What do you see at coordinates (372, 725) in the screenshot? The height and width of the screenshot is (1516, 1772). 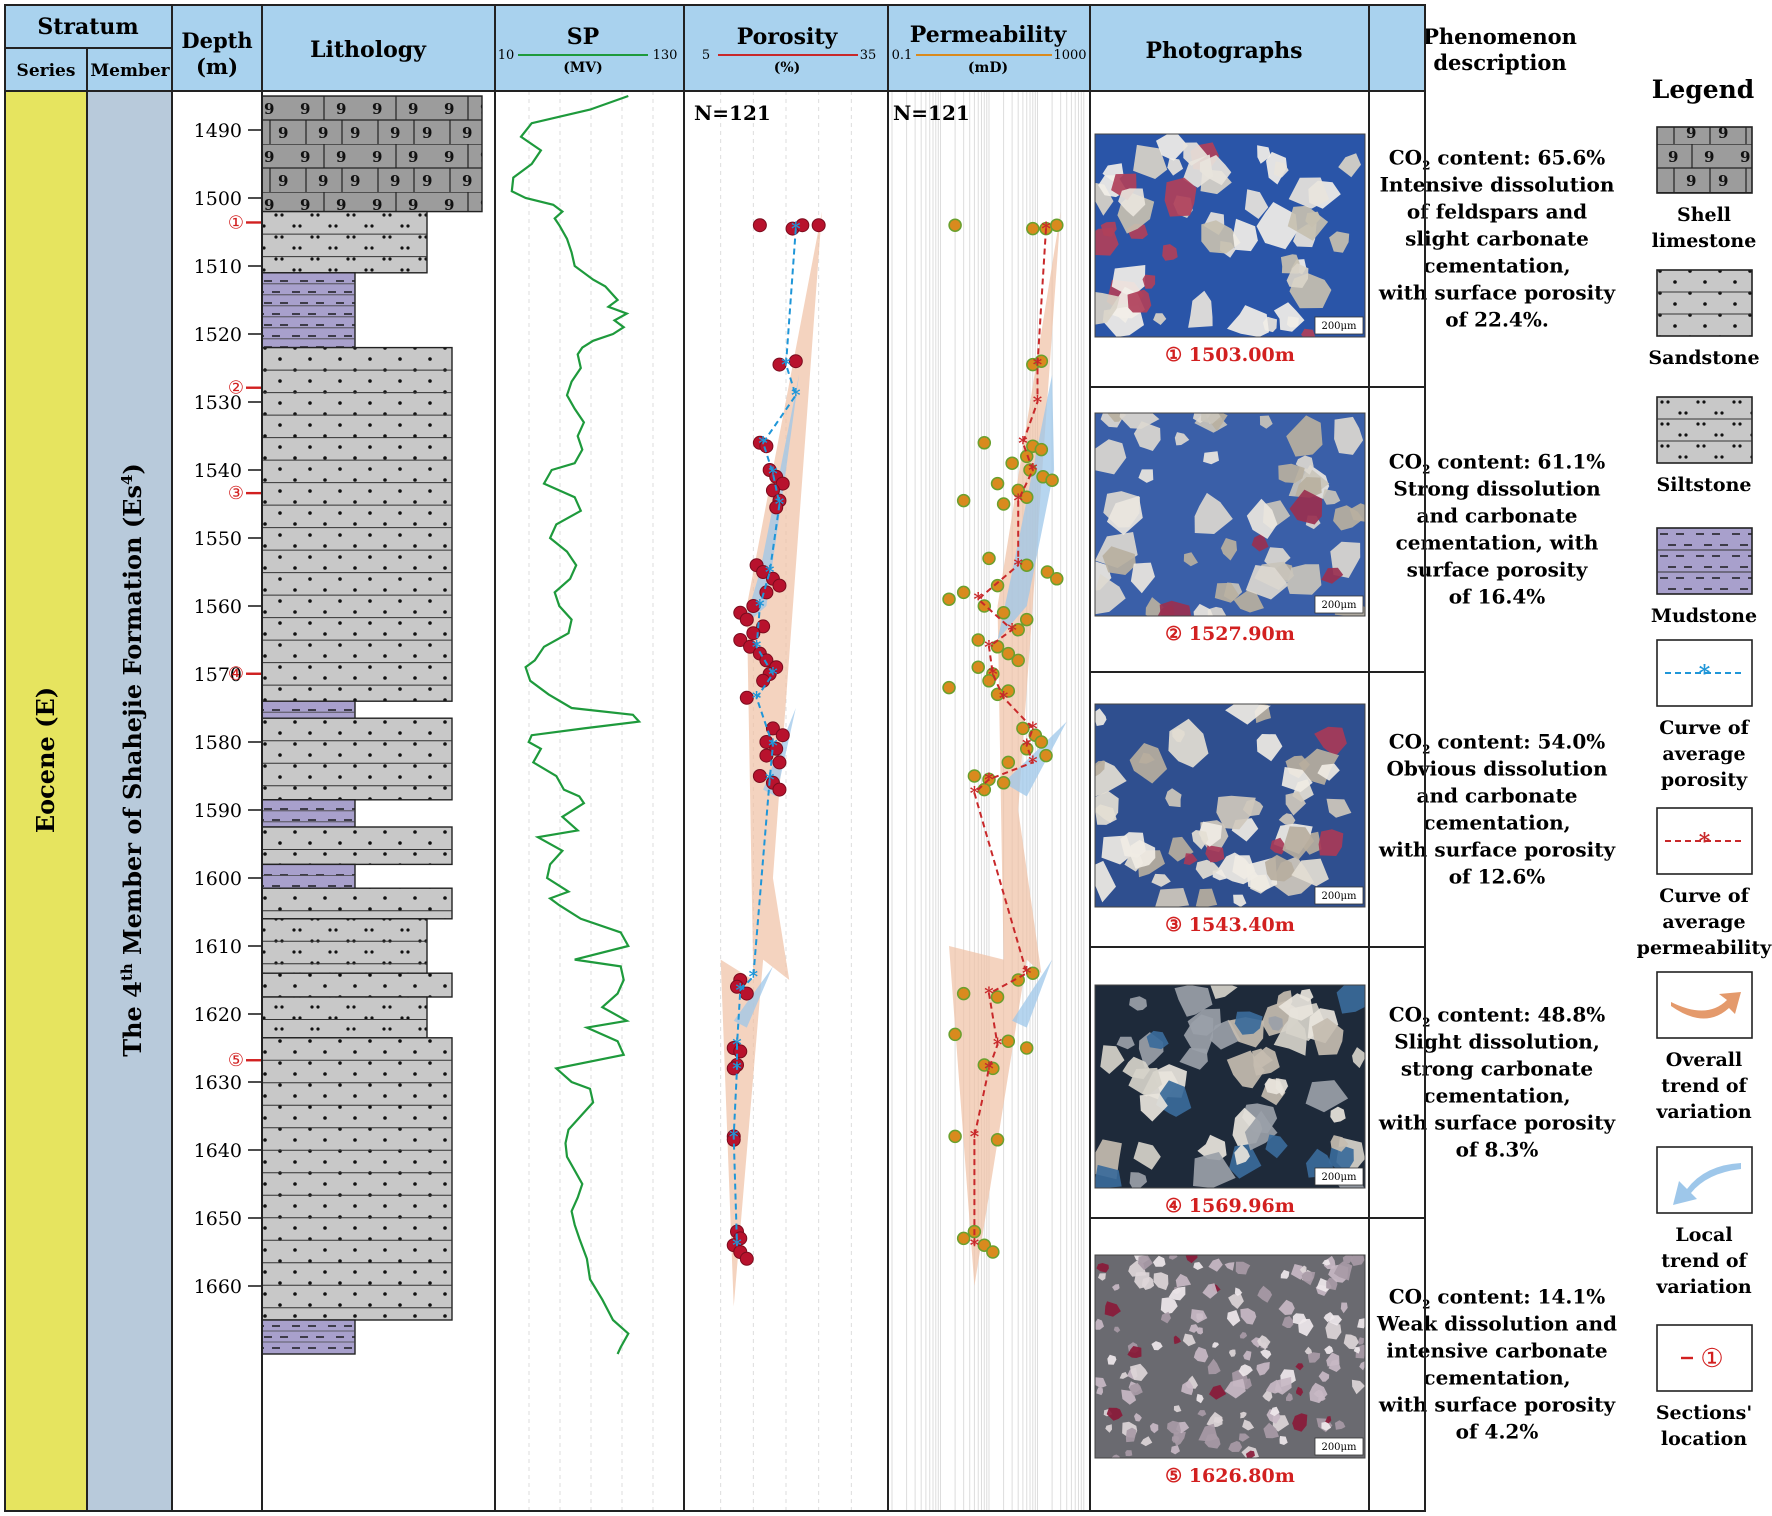 I see `lithology-column` at bounding box center [372, 725].